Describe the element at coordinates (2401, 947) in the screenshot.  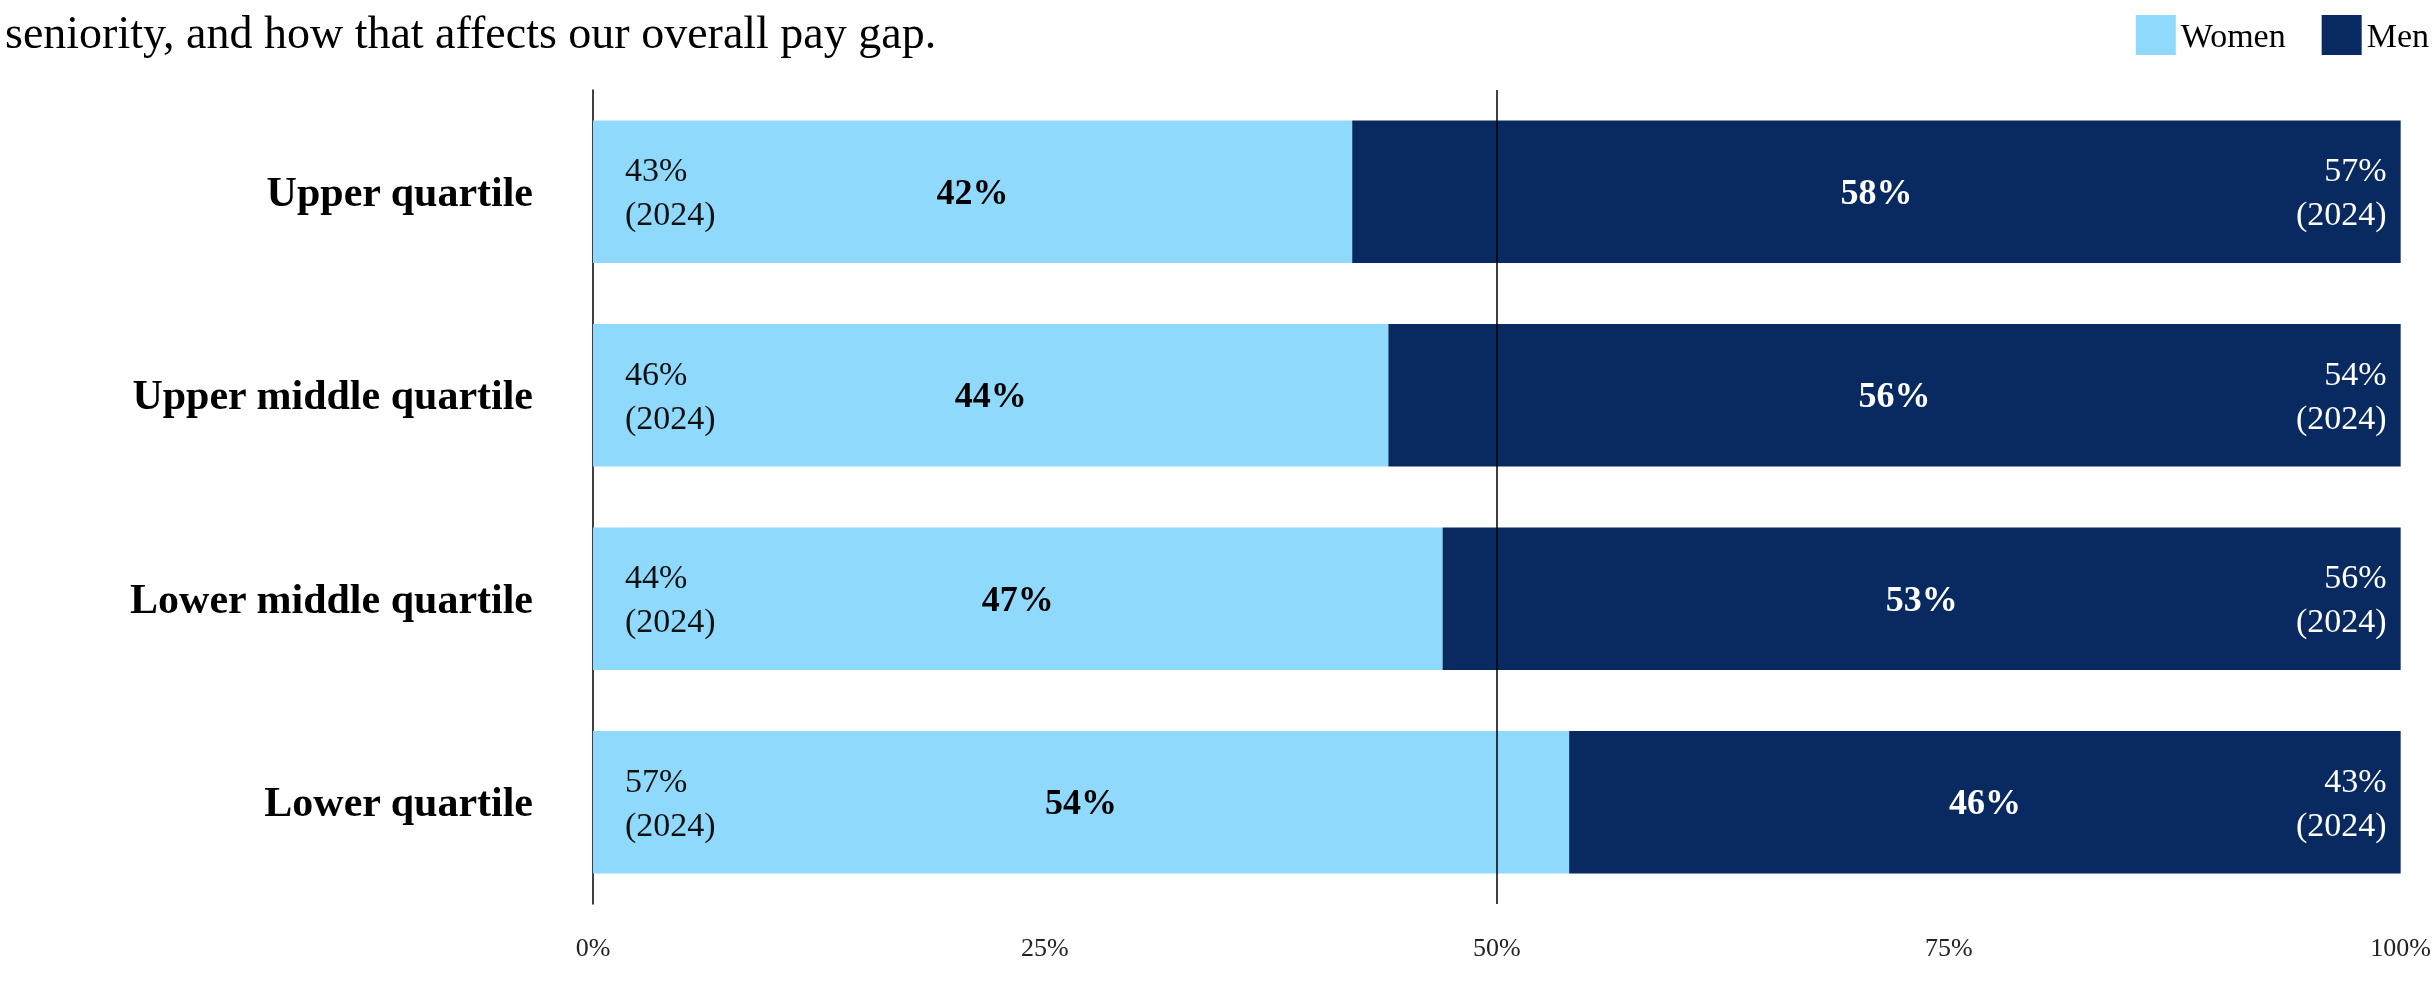
I see `x-tick-label: 100%` at that location.